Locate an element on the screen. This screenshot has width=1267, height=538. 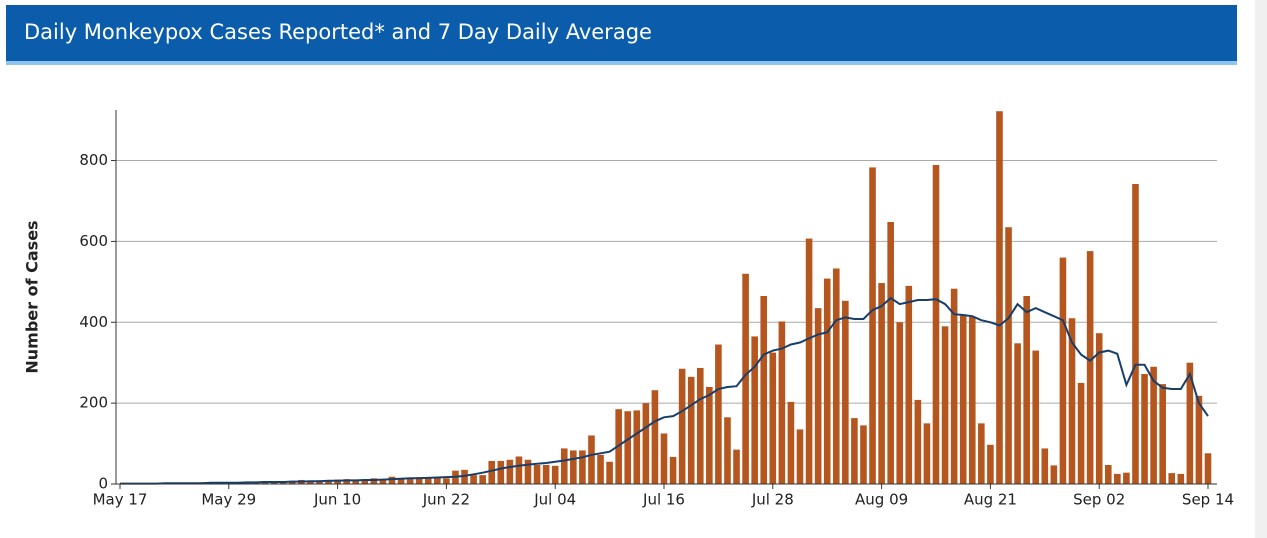
x-tick-label: Jun 10 is located at coordinates (337, 500).